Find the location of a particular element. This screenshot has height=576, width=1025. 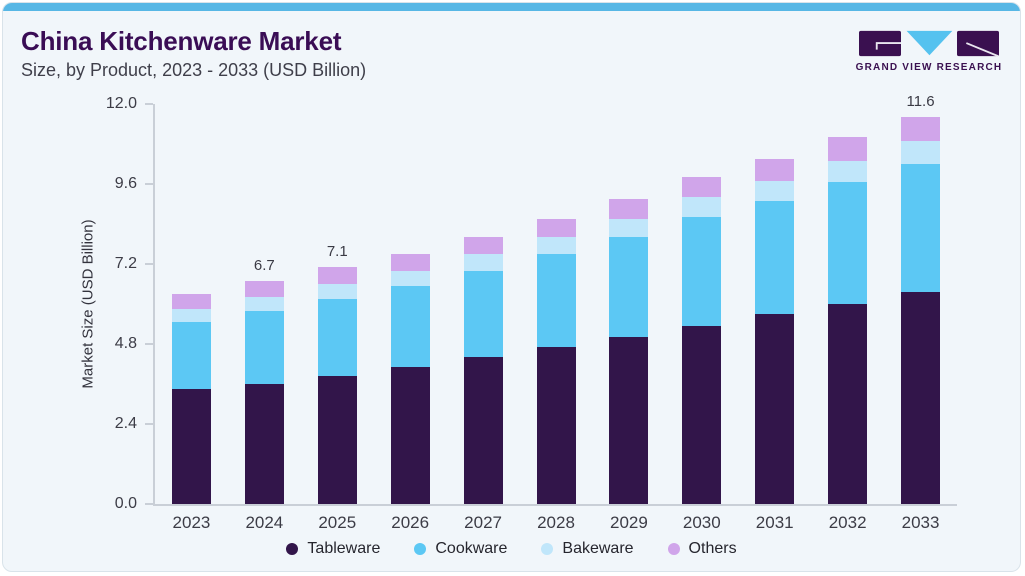

logo-v-triangle-icon is located at coordinates (929, 43).